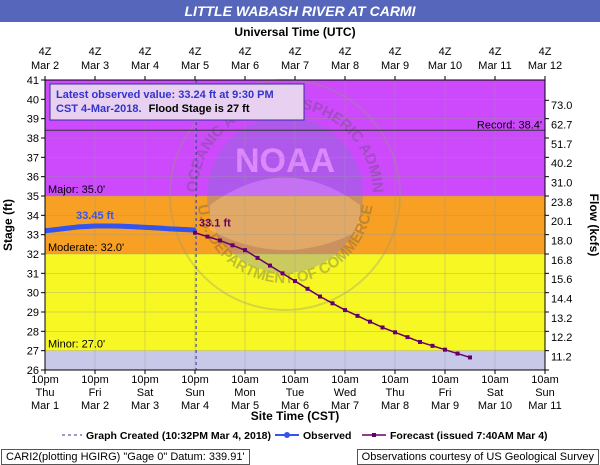 The width and height of the screenshot is (600, 465). I want to click on category-label-moderate: Moderate: 32.0', so click(86, 248).